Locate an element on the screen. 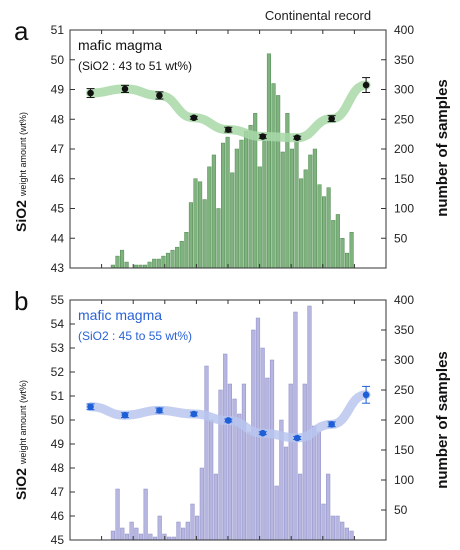 This screenshot has height=550, width=460. figure-title: Continental record is located at coordinates (318, 15).